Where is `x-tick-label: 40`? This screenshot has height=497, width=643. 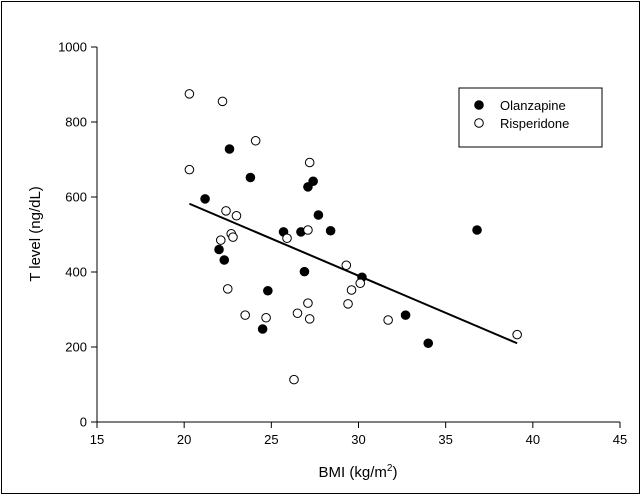 x-tick-label: 40 is located at coordinates (533, 439).